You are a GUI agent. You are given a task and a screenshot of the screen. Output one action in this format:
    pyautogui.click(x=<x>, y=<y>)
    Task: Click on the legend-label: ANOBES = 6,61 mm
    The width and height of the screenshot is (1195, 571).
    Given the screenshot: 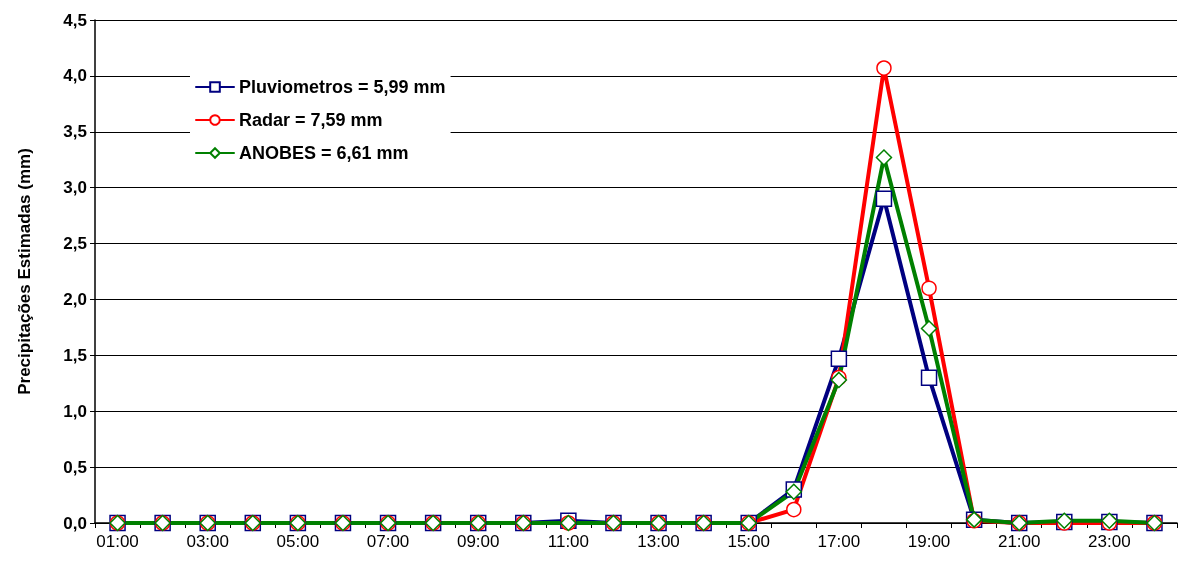 What is the action you would take?
    pyautogui.click(x=324, y=153)
    